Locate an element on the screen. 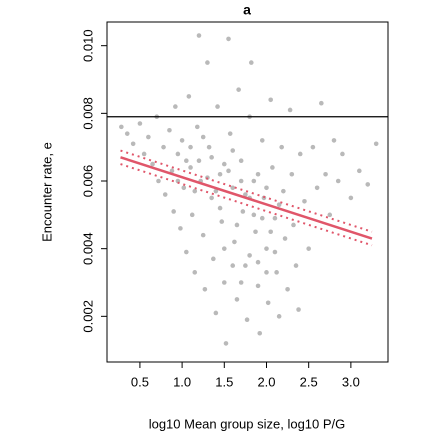 The height and width of the screenshot is (448, 422). x-axis-label: log10 Mean group size, log10 P/G is located at coordinates (247, 423).